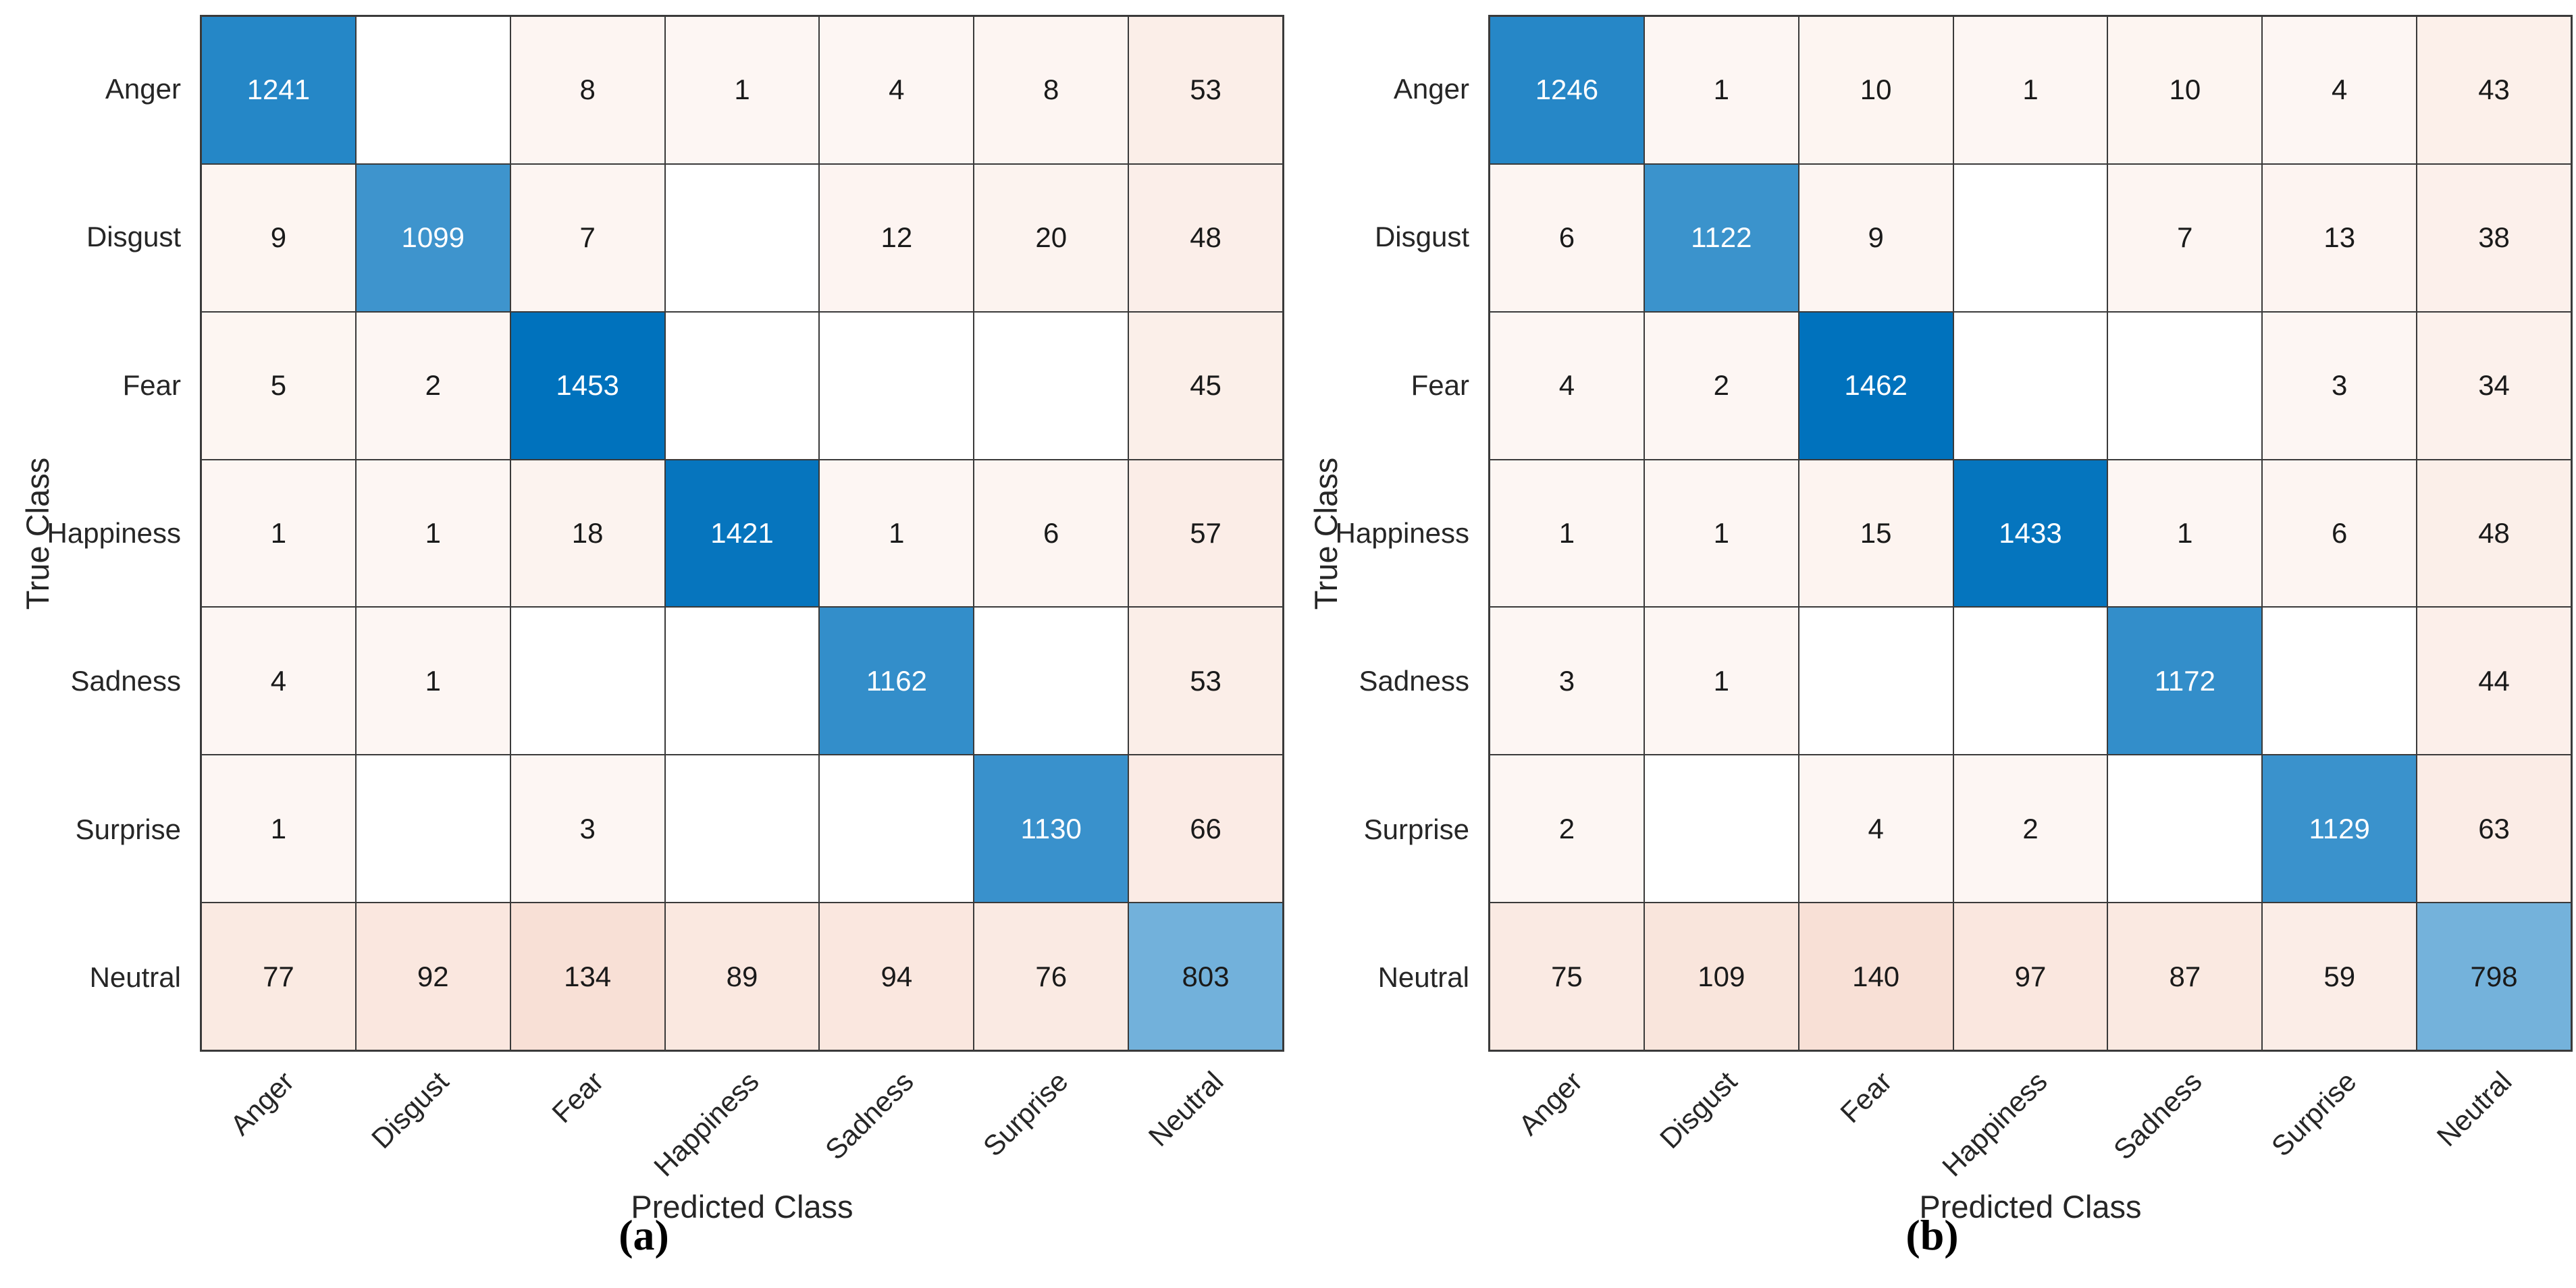 Image resolution: width=2576 pixels, height=1288 pixels. What do you see at coordinates (2185, 681) in the screenshot?
I see `matrix-cell: 1172` at bounding box center [2185, 681].